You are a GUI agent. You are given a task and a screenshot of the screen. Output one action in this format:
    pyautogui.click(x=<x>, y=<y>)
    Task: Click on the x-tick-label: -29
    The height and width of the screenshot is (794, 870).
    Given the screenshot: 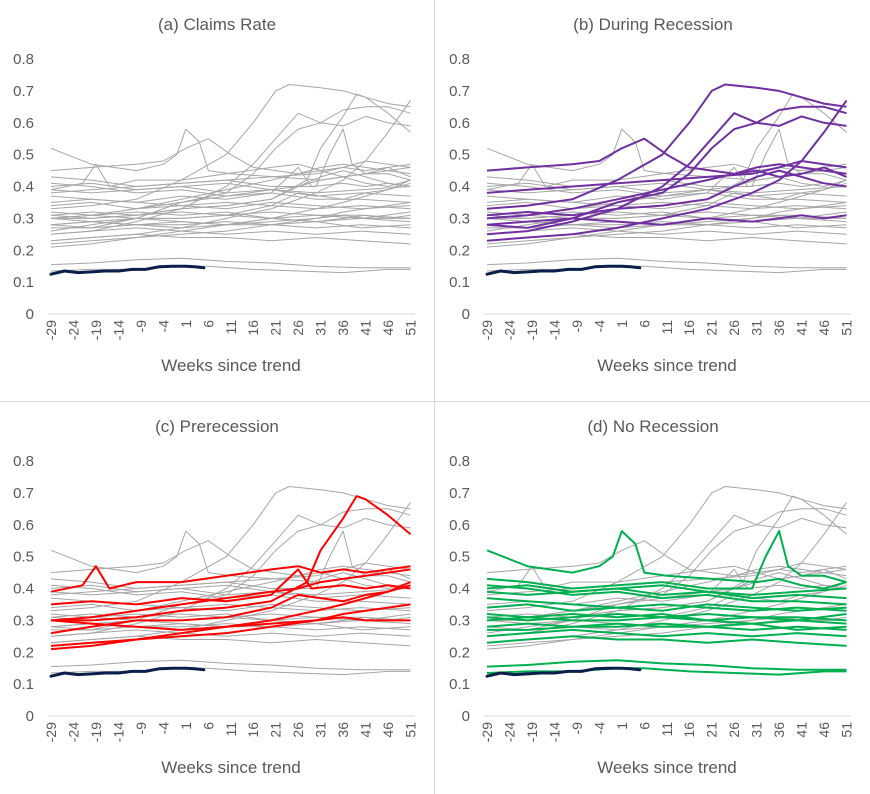 What is the action you would take?
    pyautogui.click(x=487, y=732)
    